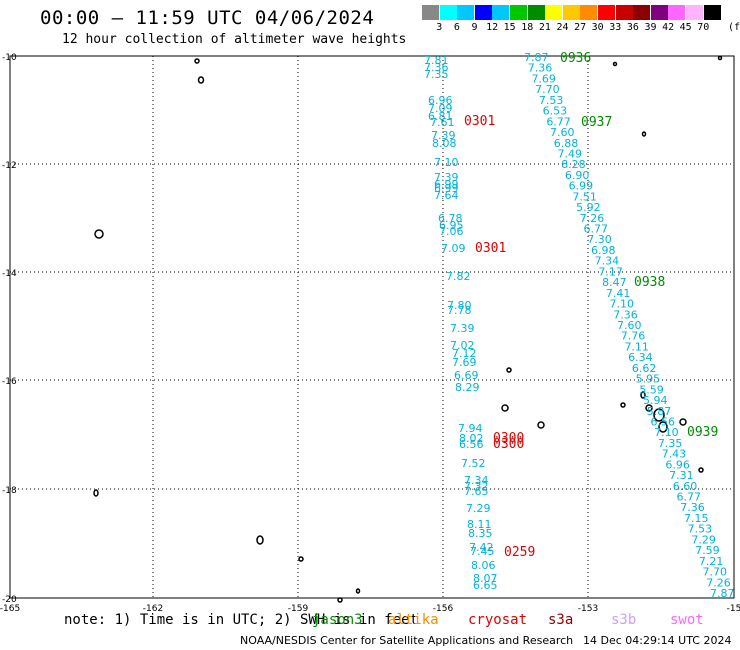 Image resolution: width=740 pixels, height=650 pixels. What do you see at coordinates (569, 153) in the screenshot?
I see `swh-value-track-b: 7.49` at bounding box center [569, 153].